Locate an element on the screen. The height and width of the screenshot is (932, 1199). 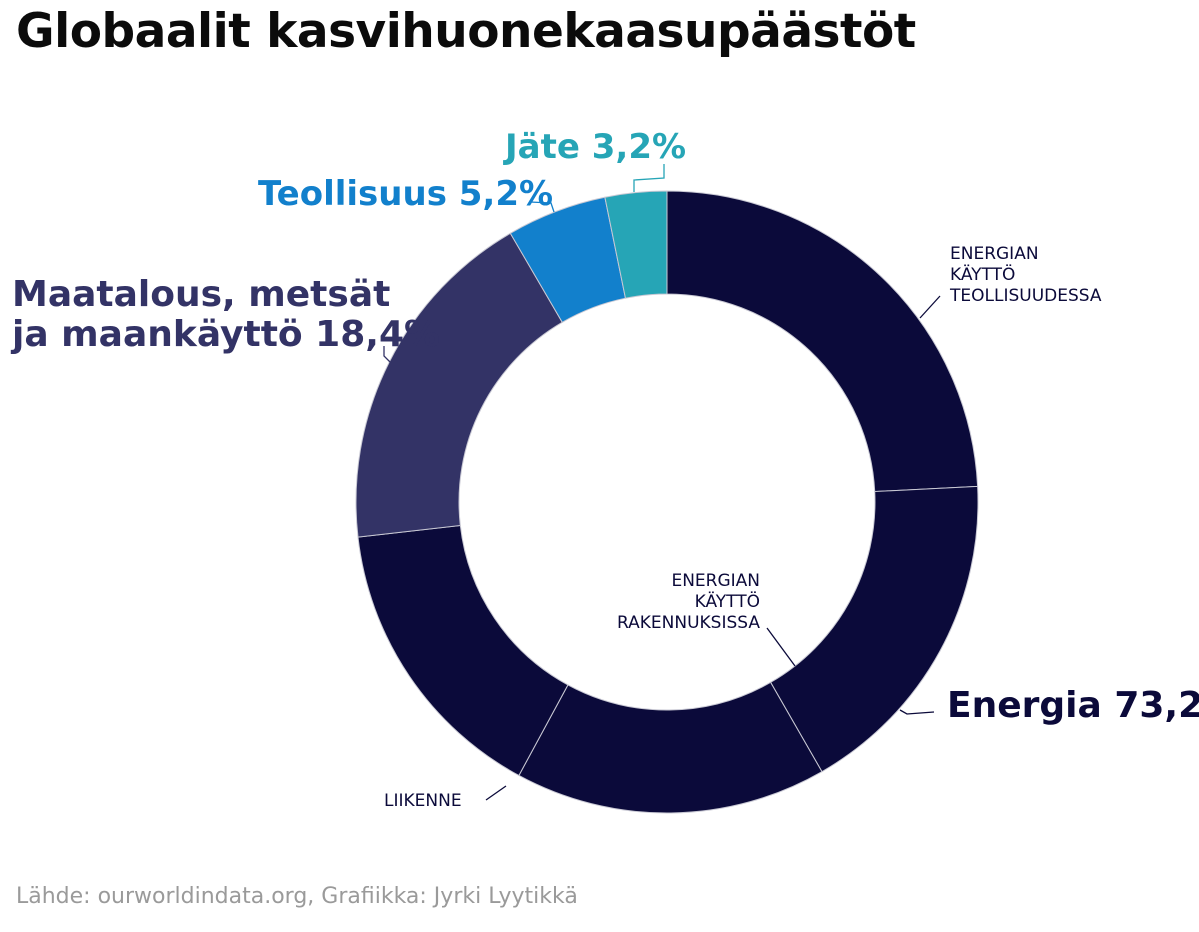
label-maatalous-line2: ja maankäyttö 18,4% is located at coordinates (225, 334).